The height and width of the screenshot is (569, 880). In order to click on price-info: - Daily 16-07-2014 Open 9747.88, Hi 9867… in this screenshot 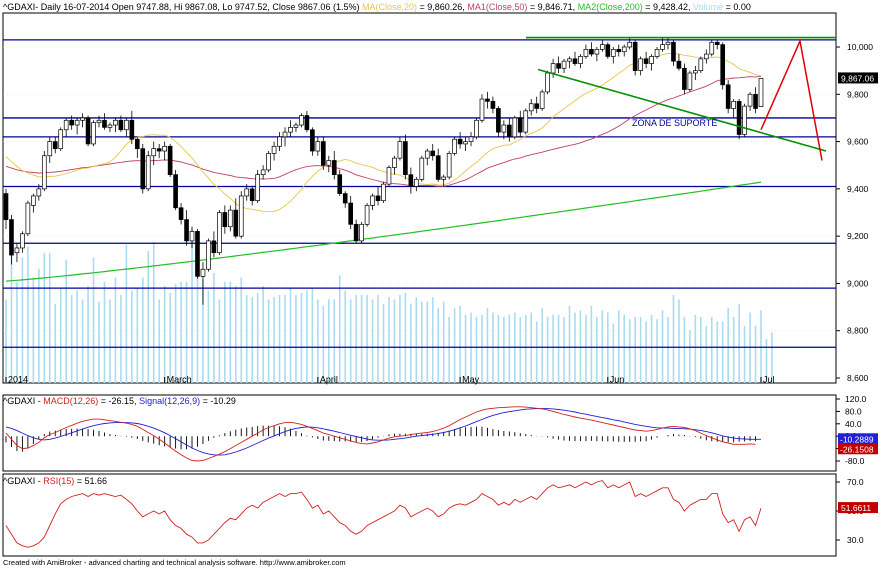, I will do `click(197, 7)`.